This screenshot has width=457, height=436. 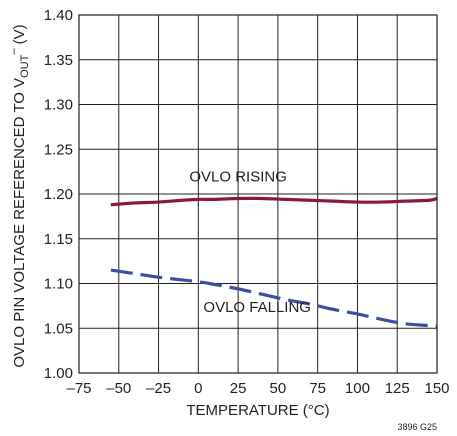 I want to click on y-tick-label: 1.20, so click(x=58, y=194).